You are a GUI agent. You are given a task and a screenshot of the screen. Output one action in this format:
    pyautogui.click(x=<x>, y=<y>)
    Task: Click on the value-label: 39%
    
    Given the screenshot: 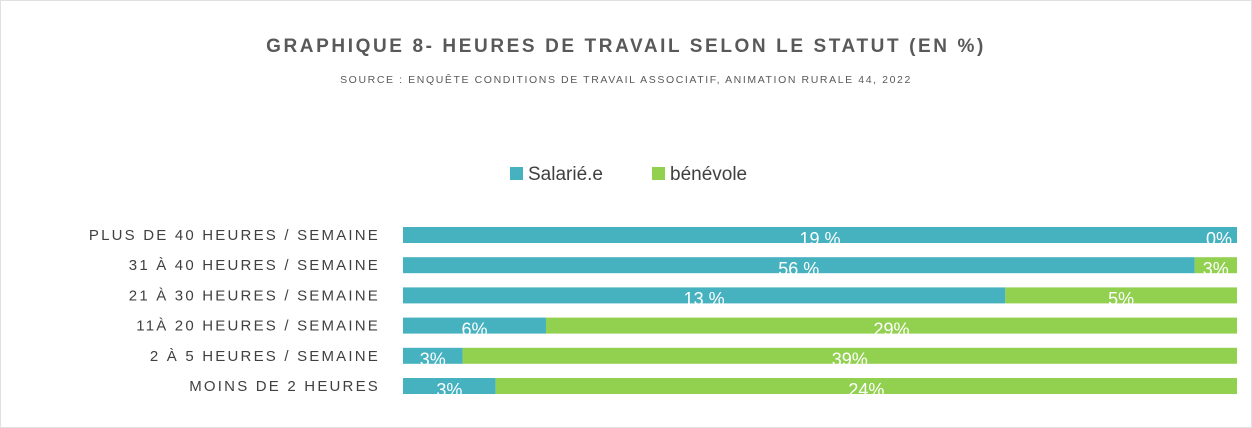 What is the action you would take?
    pyautogui.click(x=850, y=360)
    